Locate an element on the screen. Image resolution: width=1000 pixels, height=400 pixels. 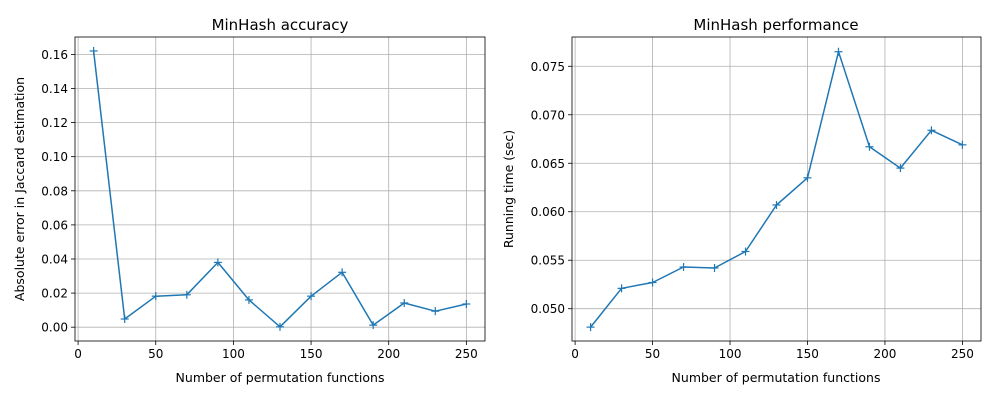
accuracy-x-tick-label: 0 is located at coordinates (78, 354).